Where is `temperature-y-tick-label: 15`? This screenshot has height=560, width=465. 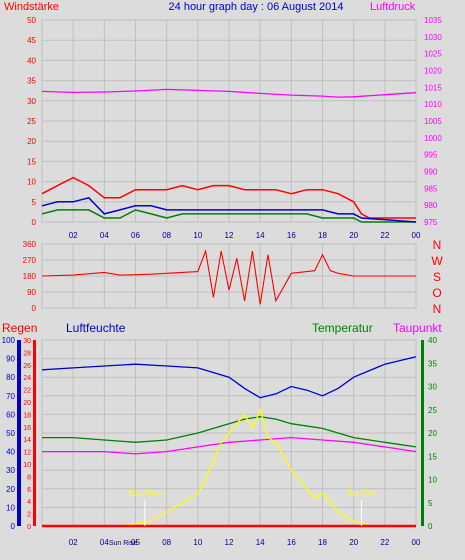 temperature-y-tick-label: 15 is located at coordinates (432, 456).